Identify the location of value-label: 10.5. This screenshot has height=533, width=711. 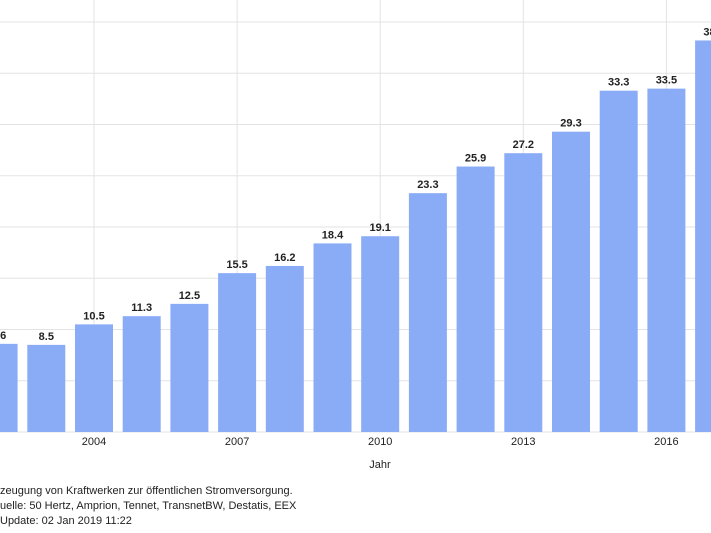
(93, 316).